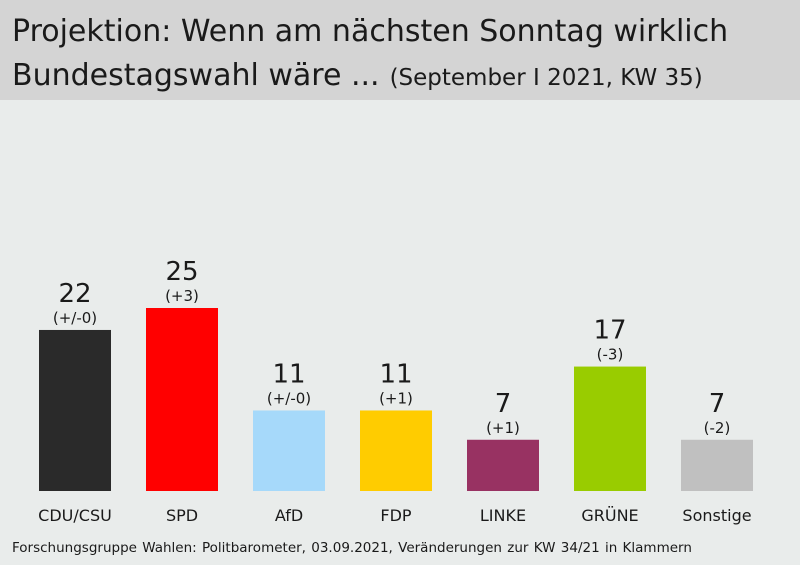 The image size is (800, 565). I want to click on value-label-gr-ne: 17, so click(609, 331).